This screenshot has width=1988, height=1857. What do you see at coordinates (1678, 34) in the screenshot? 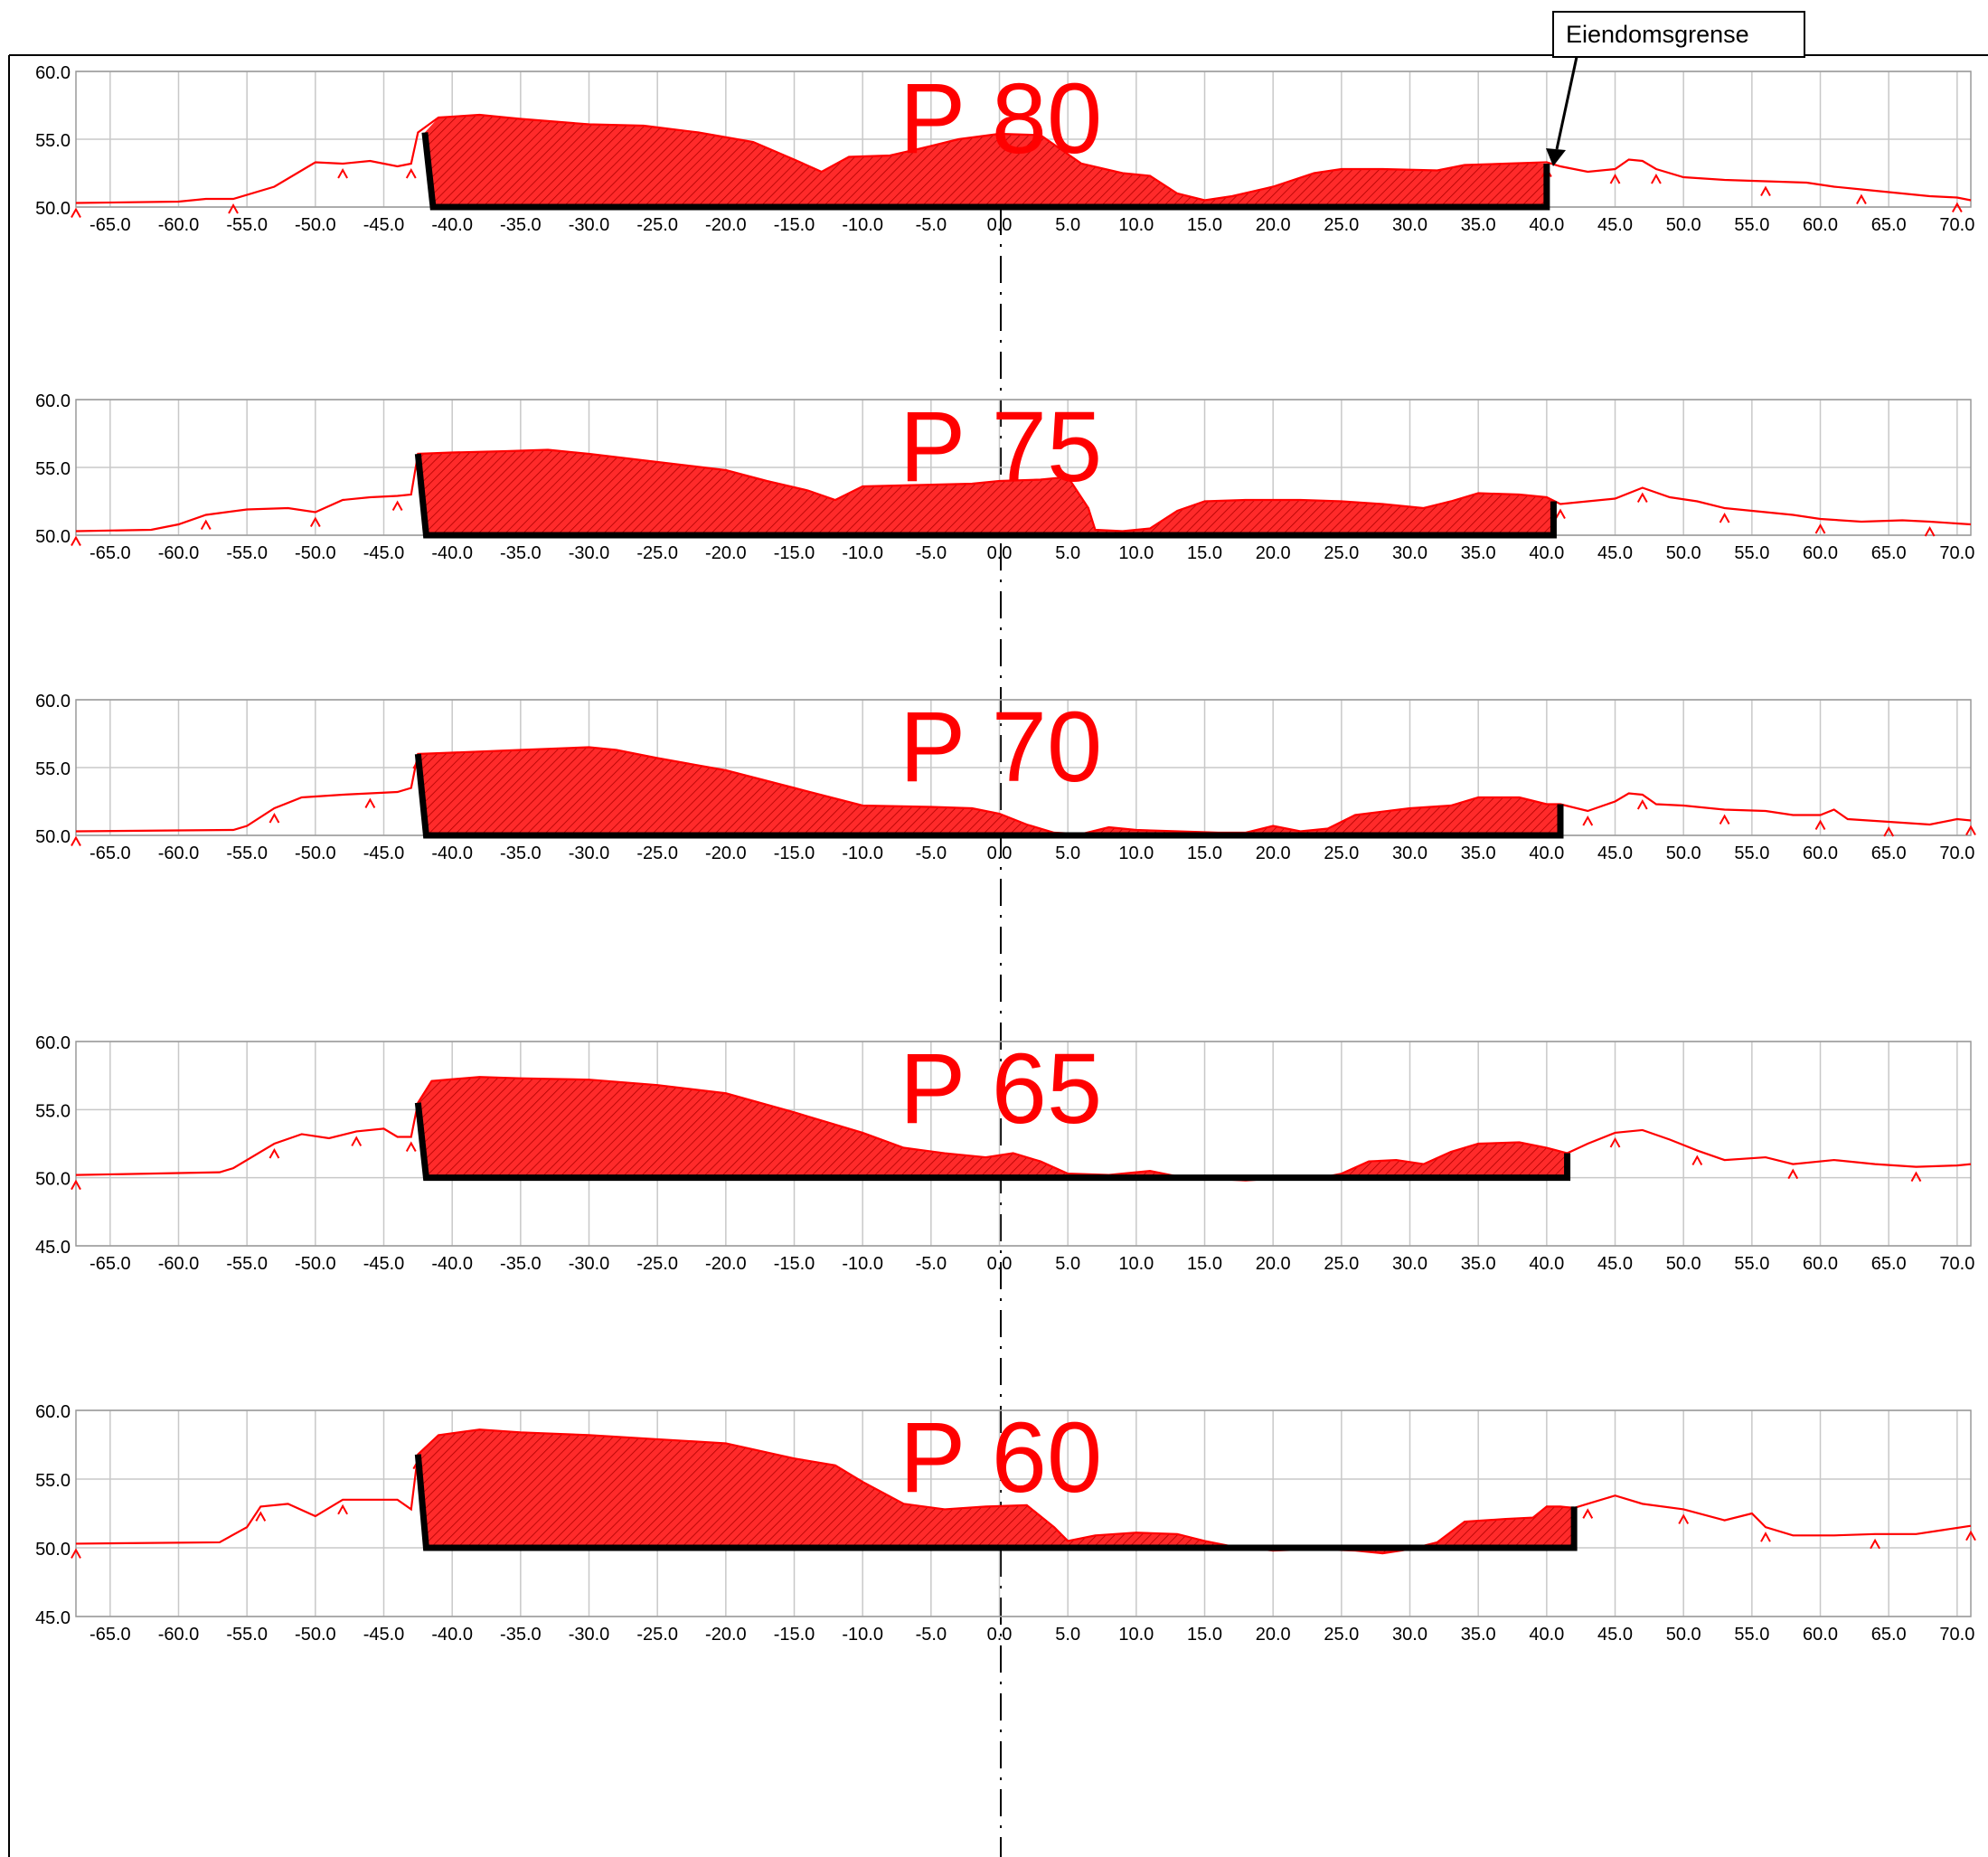
I see `callout-box` at bounding box center [1678, 34].